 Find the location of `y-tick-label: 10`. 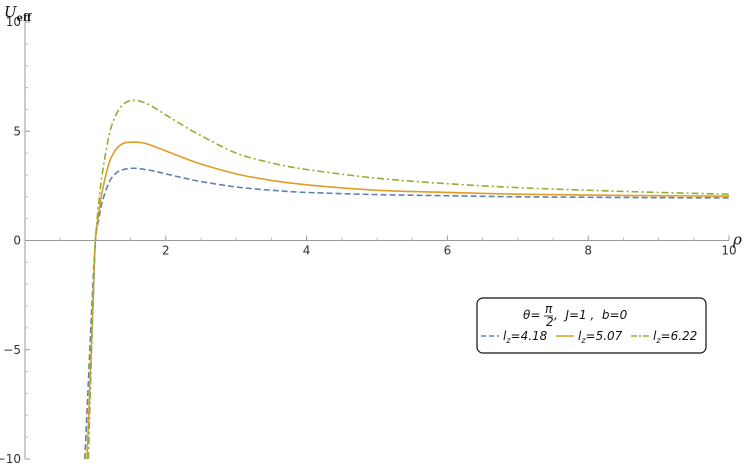

y-tick-label: 10 is located at coordinates (13, 22).